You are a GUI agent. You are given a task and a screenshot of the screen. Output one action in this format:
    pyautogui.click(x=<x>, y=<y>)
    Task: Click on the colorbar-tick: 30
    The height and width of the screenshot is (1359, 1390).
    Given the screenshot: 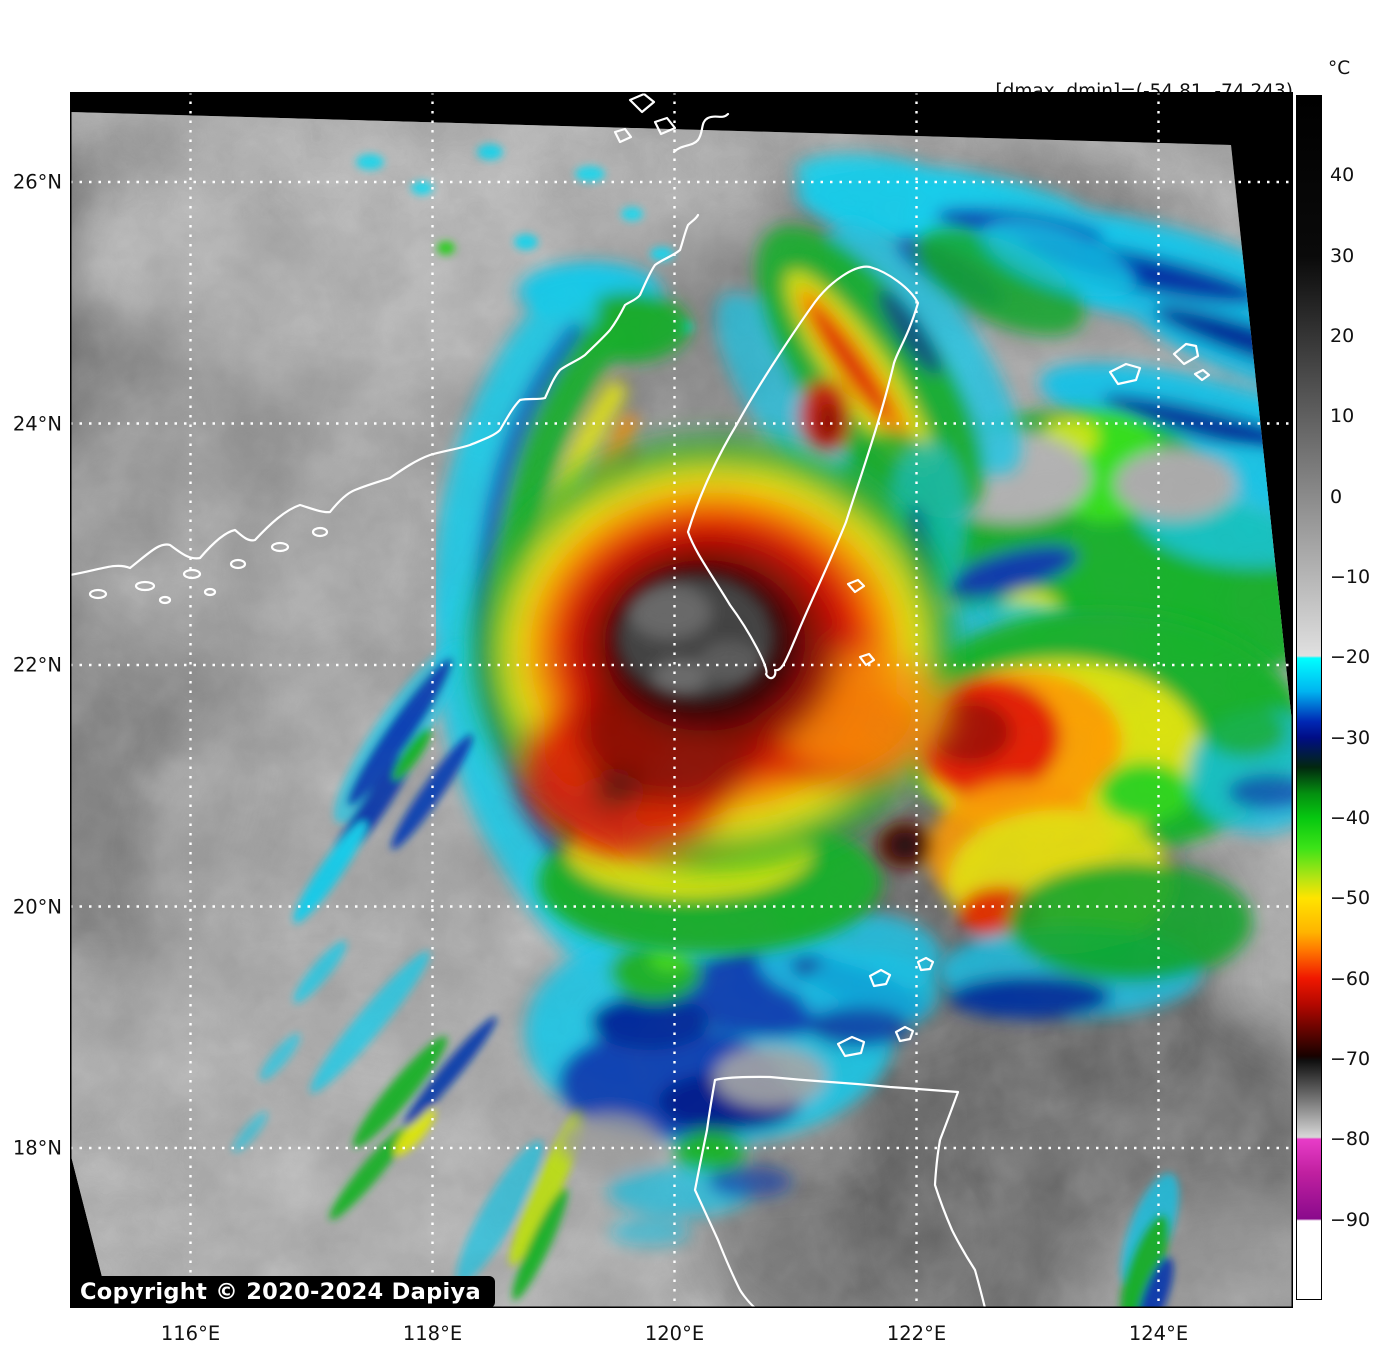 What is the action you would take?
    pyautogui.click(x=1342, y=255)
    